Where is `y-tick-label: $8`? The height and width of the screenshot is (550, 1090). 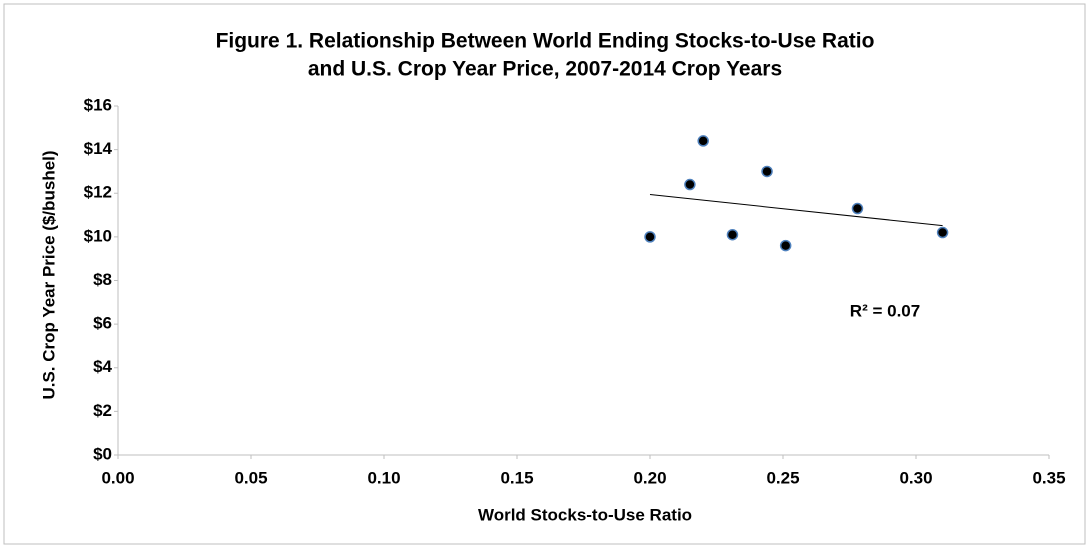
y-tick-label: $8 is located at coordinates (102, 279).